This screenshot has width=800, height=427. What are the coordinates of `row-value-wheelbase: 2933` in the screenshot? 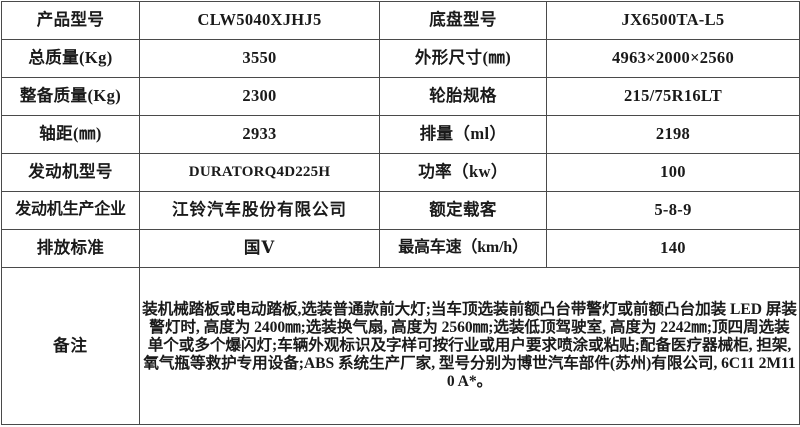 It's located at (259, 134).